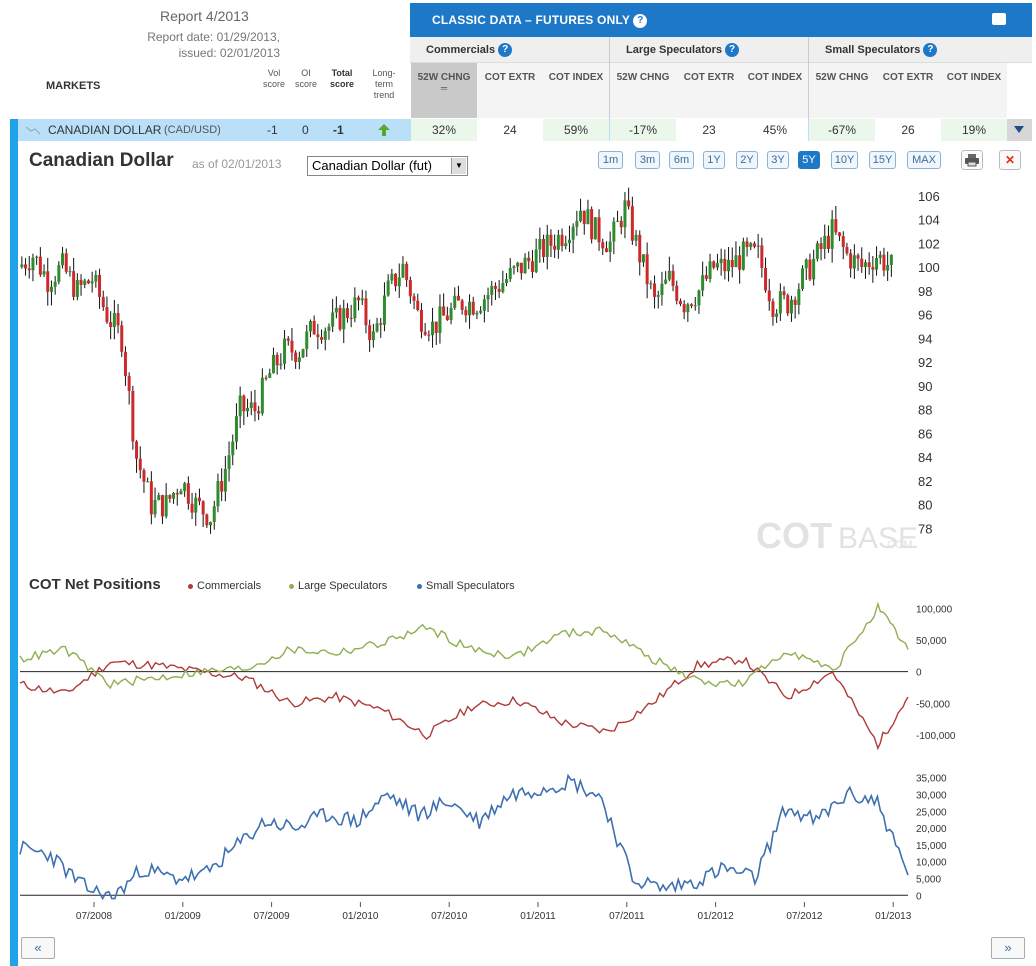  What do you see at coordinates (1019, 130) in the screenshot?
I see `row-dropdown` at bounding box center [1019, 130].